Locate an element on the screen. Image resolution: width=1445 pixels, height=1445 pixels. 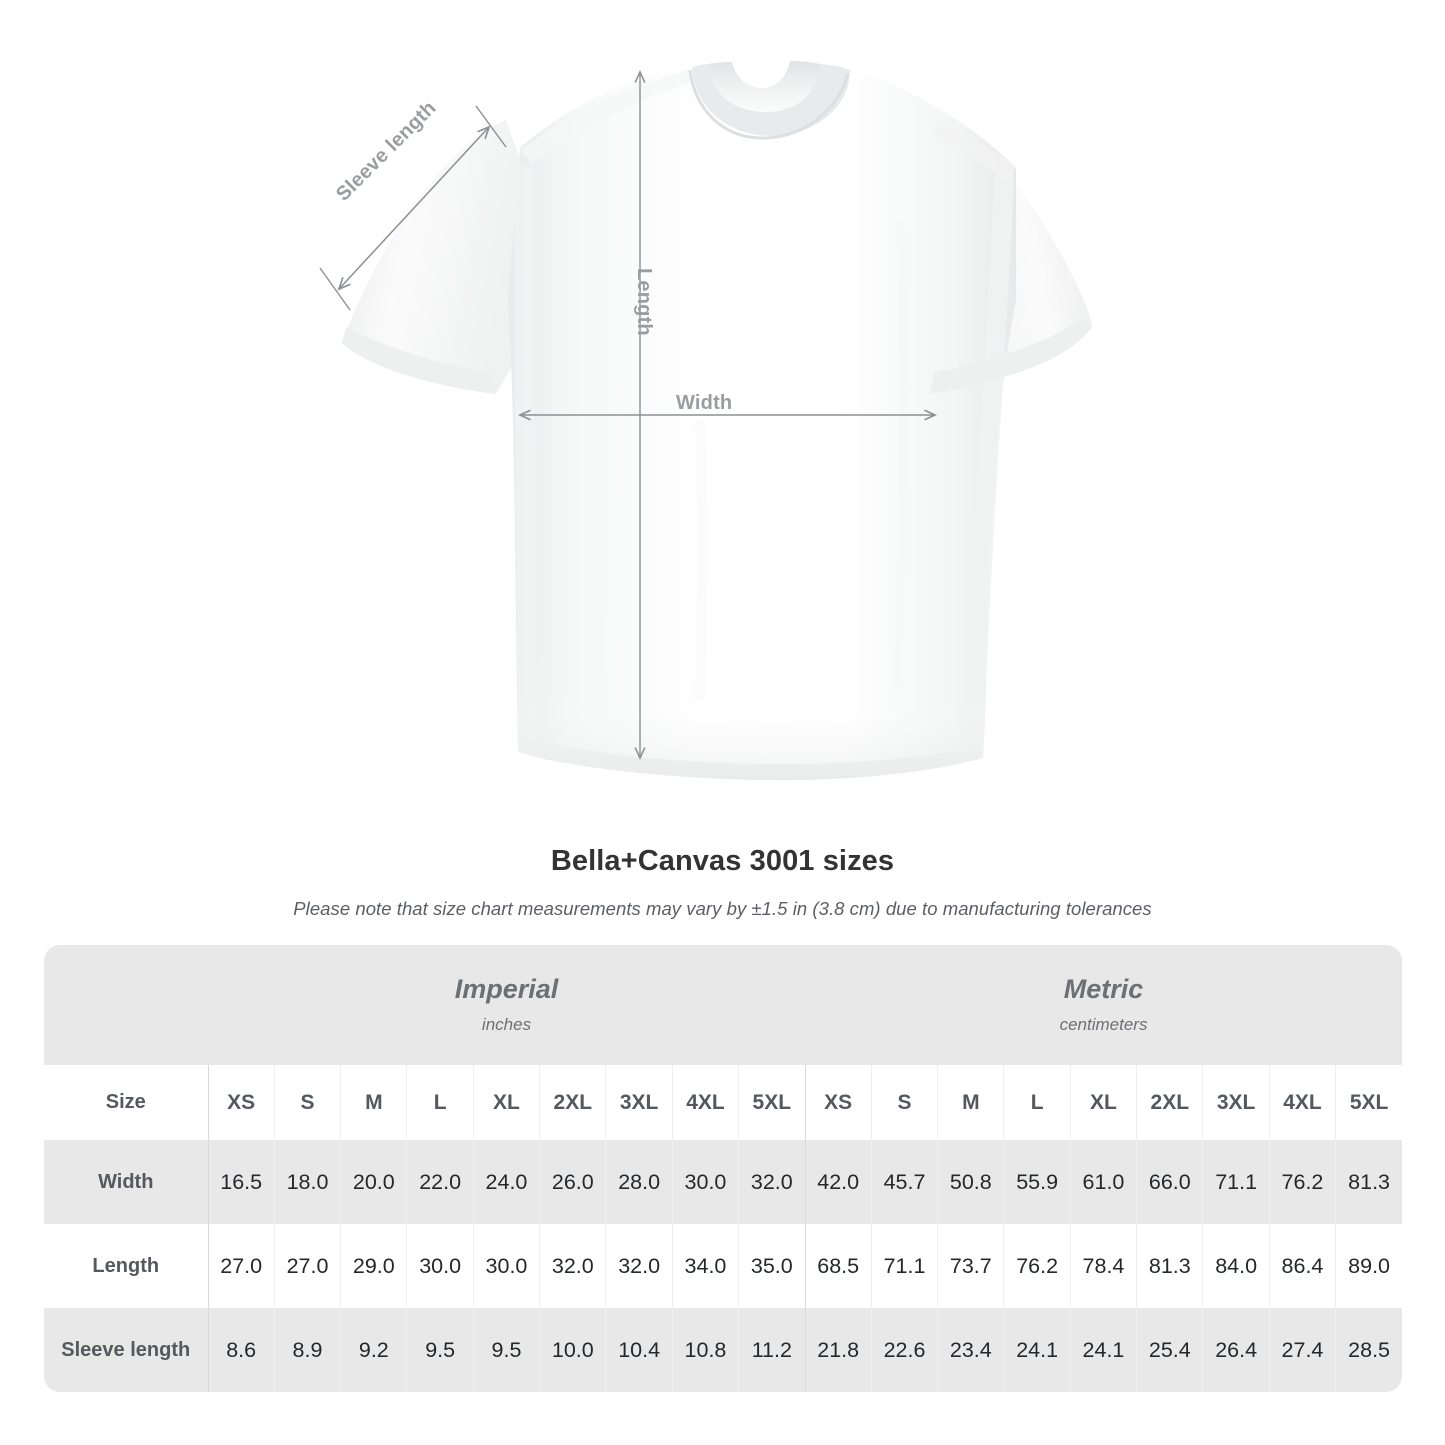
measurement-cell: 10.0 is located at coordinates (572, 1350).